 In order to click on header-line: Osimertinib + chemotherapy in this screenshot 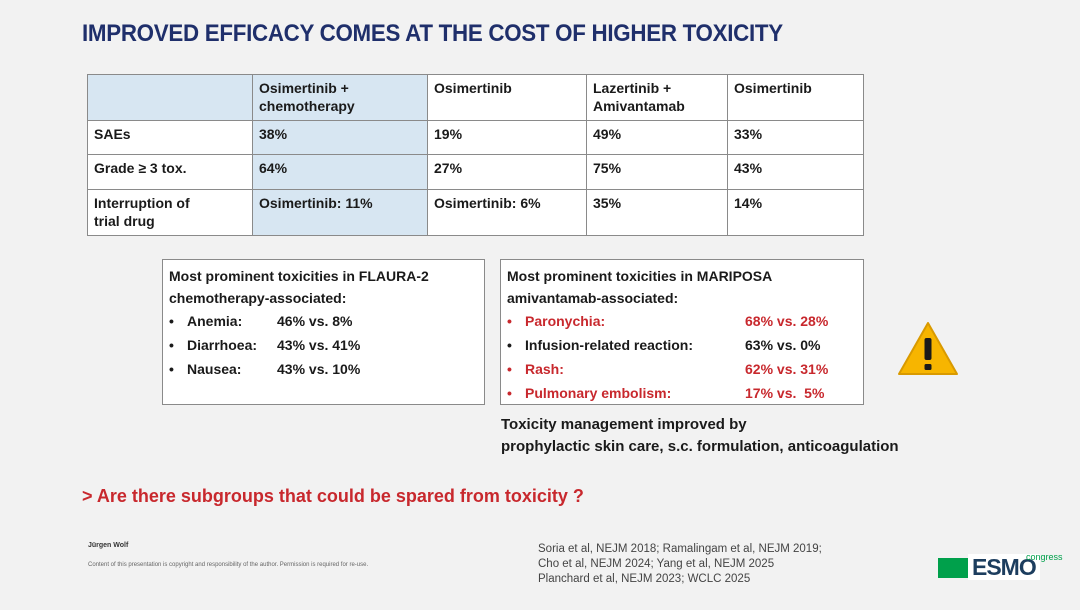, I will do `click(307, 97)`.